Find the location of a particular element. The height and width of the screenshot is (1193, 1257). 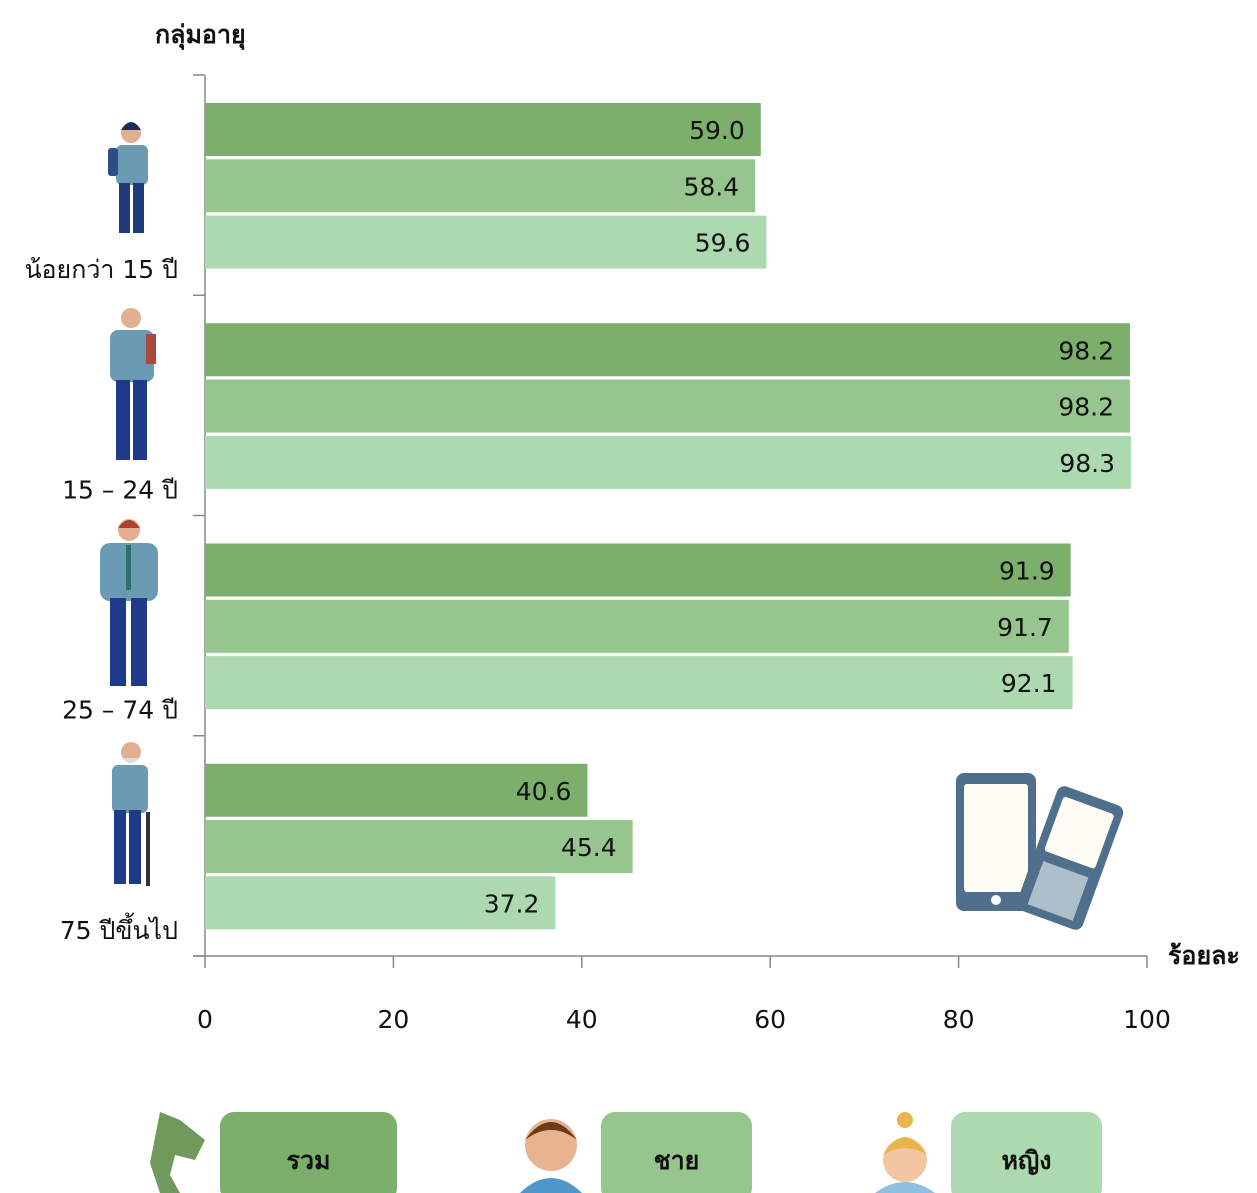

value-label: 59.6 is located at coordinates (723, 243).